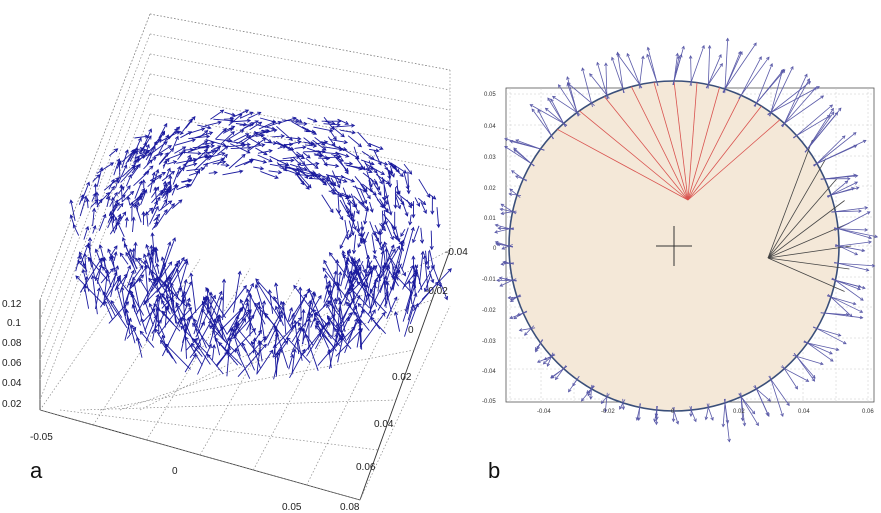 This screenshot has height=513, width=881. What do you see at coordinates (671, 141) in the screenshot?
I see `red-ray` at bounding box center [671, 141].